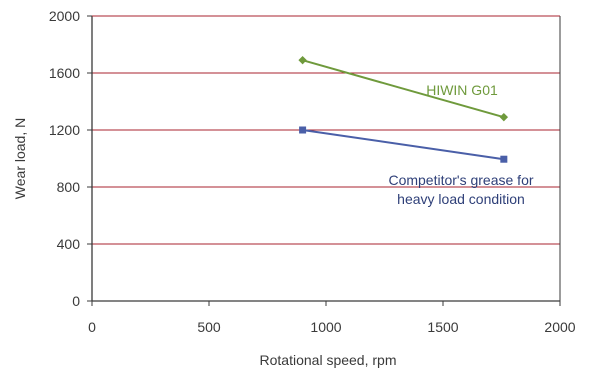 Image resolution: width=594 pixels, height=381 pixels. I want to click on x-tick-label: 1500, so click(442, 327).